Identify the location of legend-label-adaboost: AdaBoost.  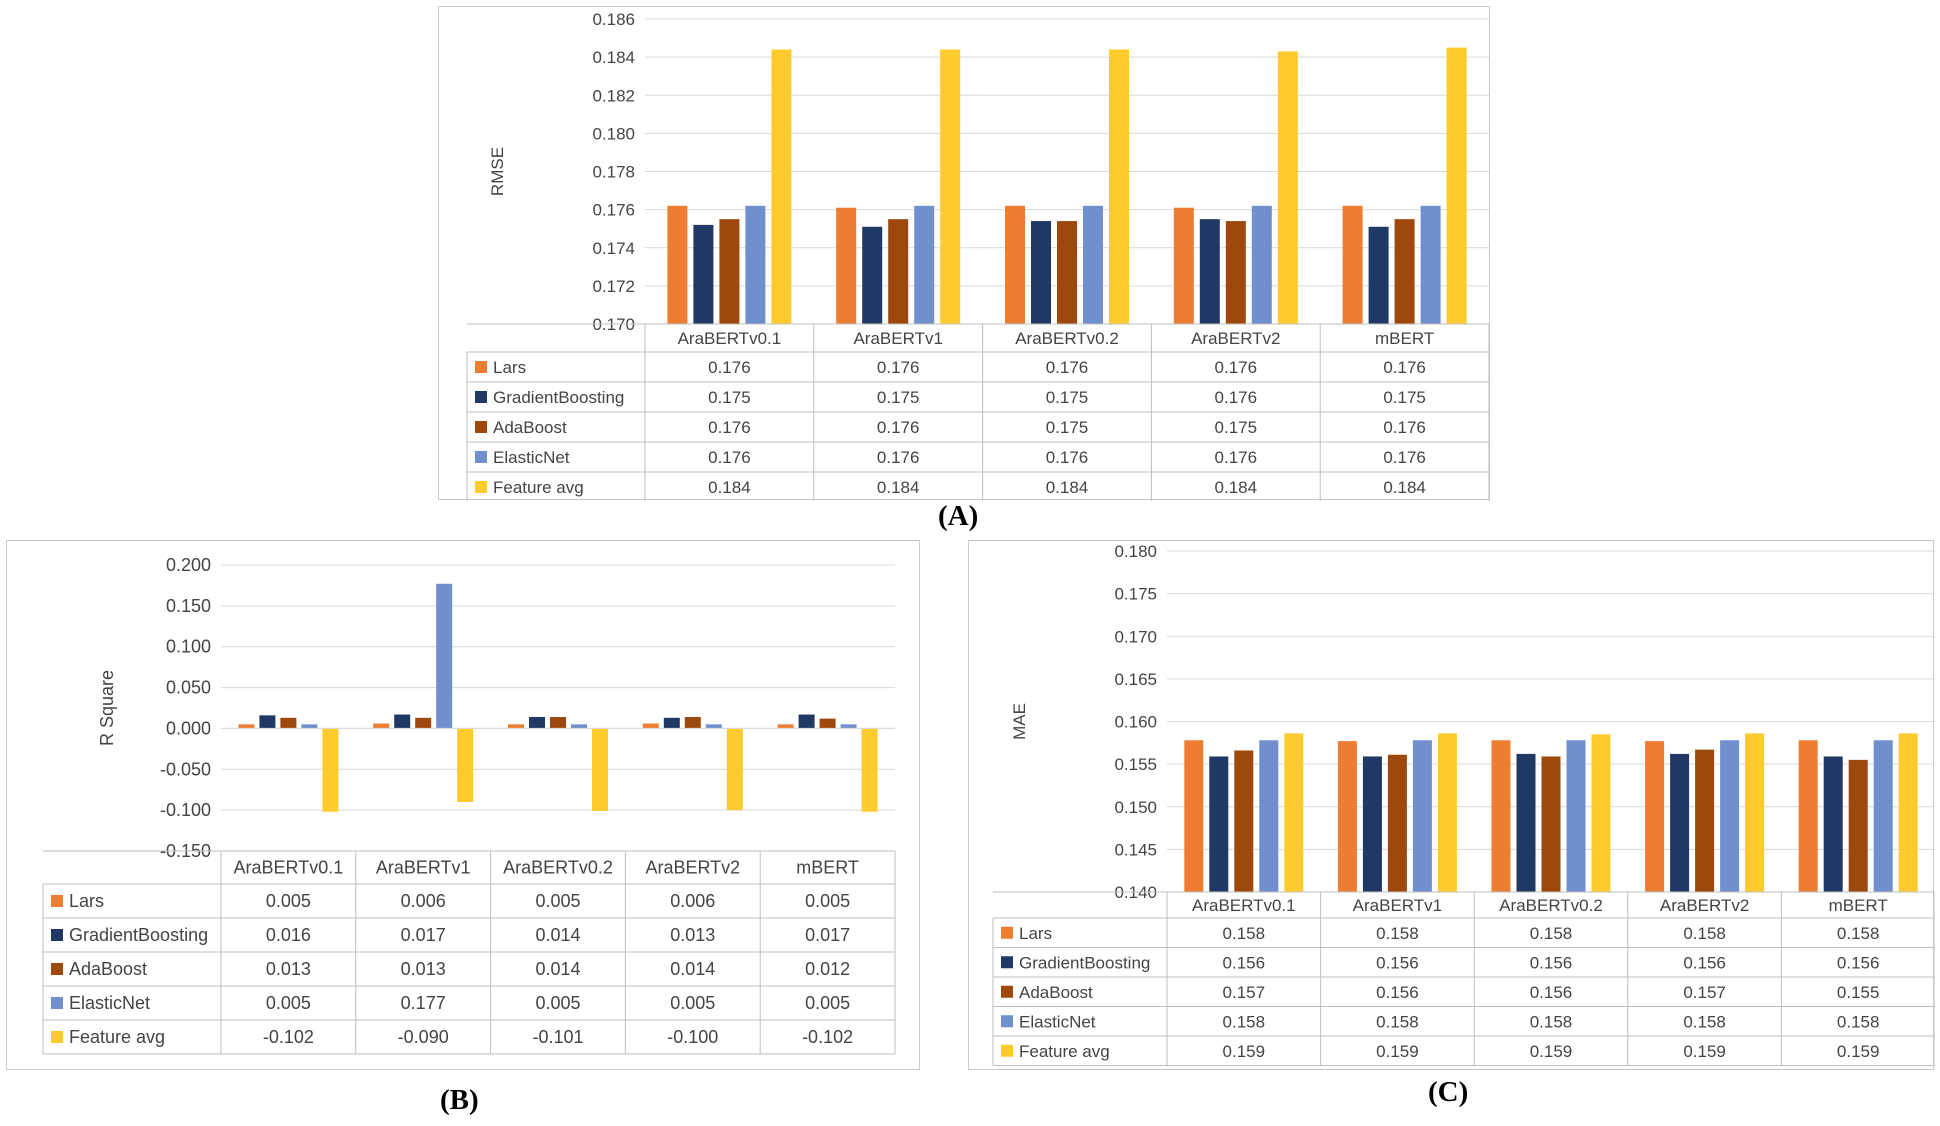
(108, 969).